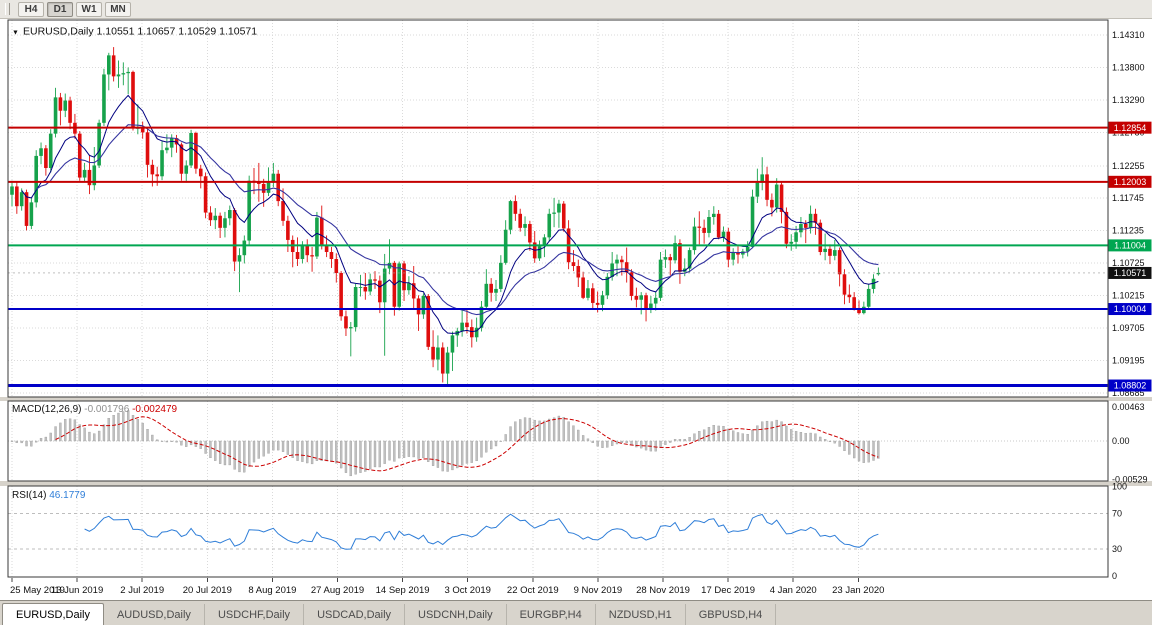 The image size is (1152, 625). What do you see at coordinates (1128, 393) in the screenshot?
I see `svg-text: 1.08685` at bounding box center [1128, 393].